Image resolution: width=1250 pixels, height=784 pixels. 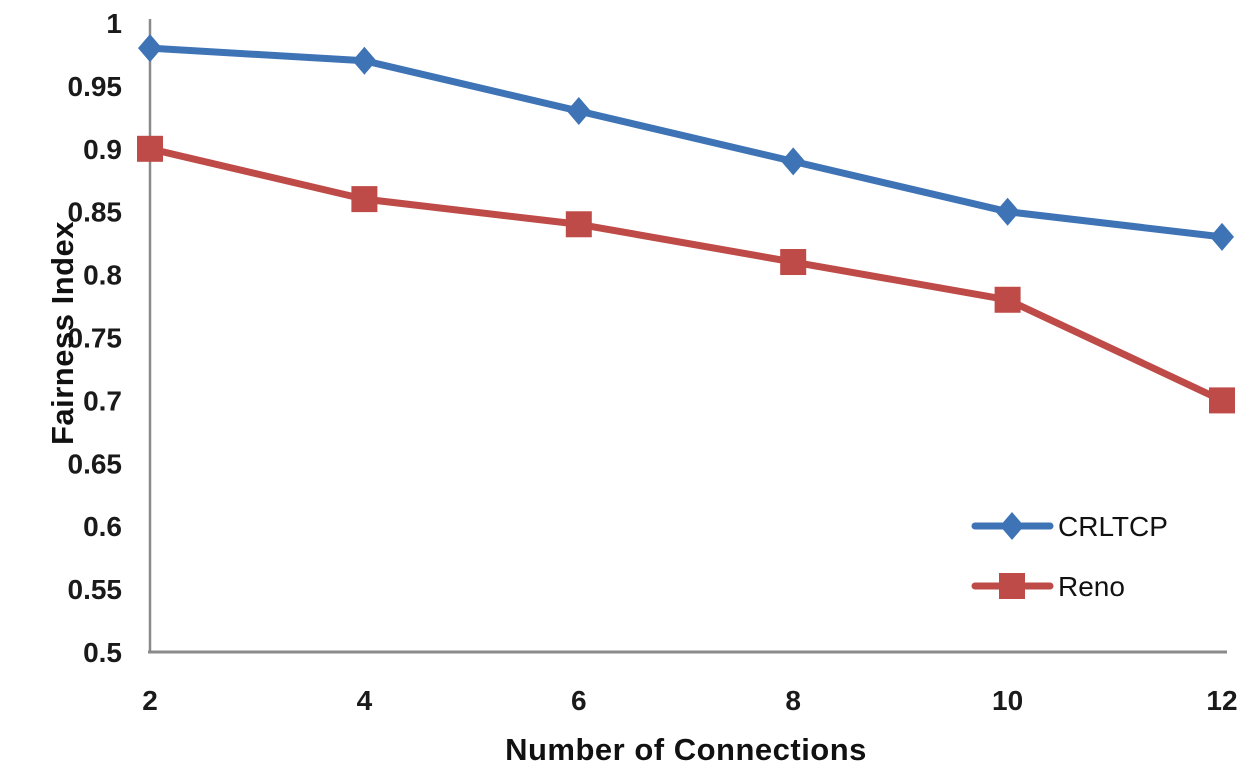 What do you see at coordinates (1113, 526) in the screenshot?
I see `legend-label-crltcp: CRLTCP` at bounding box center [1113, 526].